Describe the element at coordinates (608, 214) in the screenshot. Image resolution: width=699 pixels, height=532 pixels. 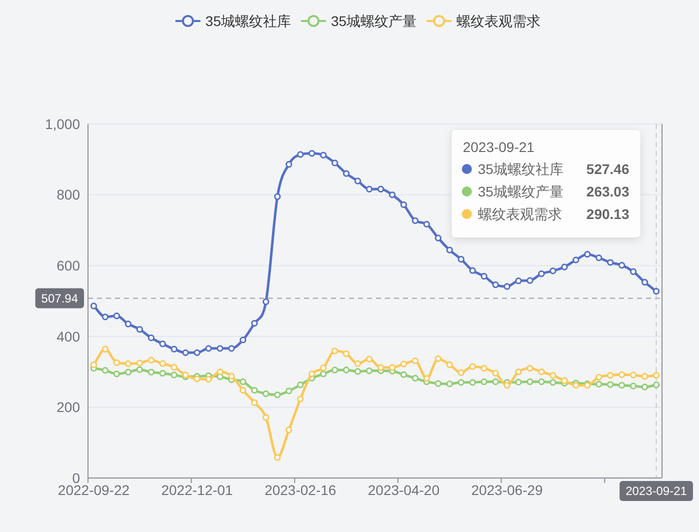
I see `annotation: 290.13` at that location.